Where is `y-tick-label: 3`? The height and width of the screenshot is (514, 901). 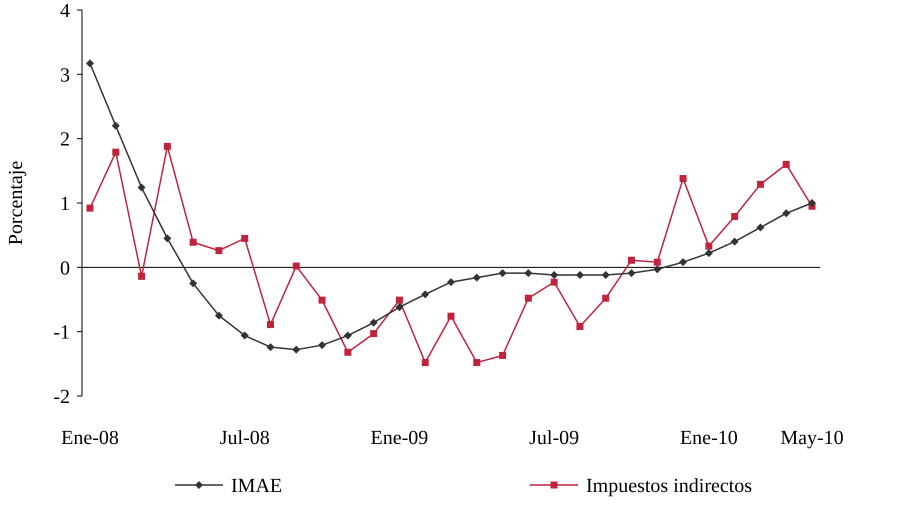 y-tick-label: 3 is located at coordinates (65, 75).